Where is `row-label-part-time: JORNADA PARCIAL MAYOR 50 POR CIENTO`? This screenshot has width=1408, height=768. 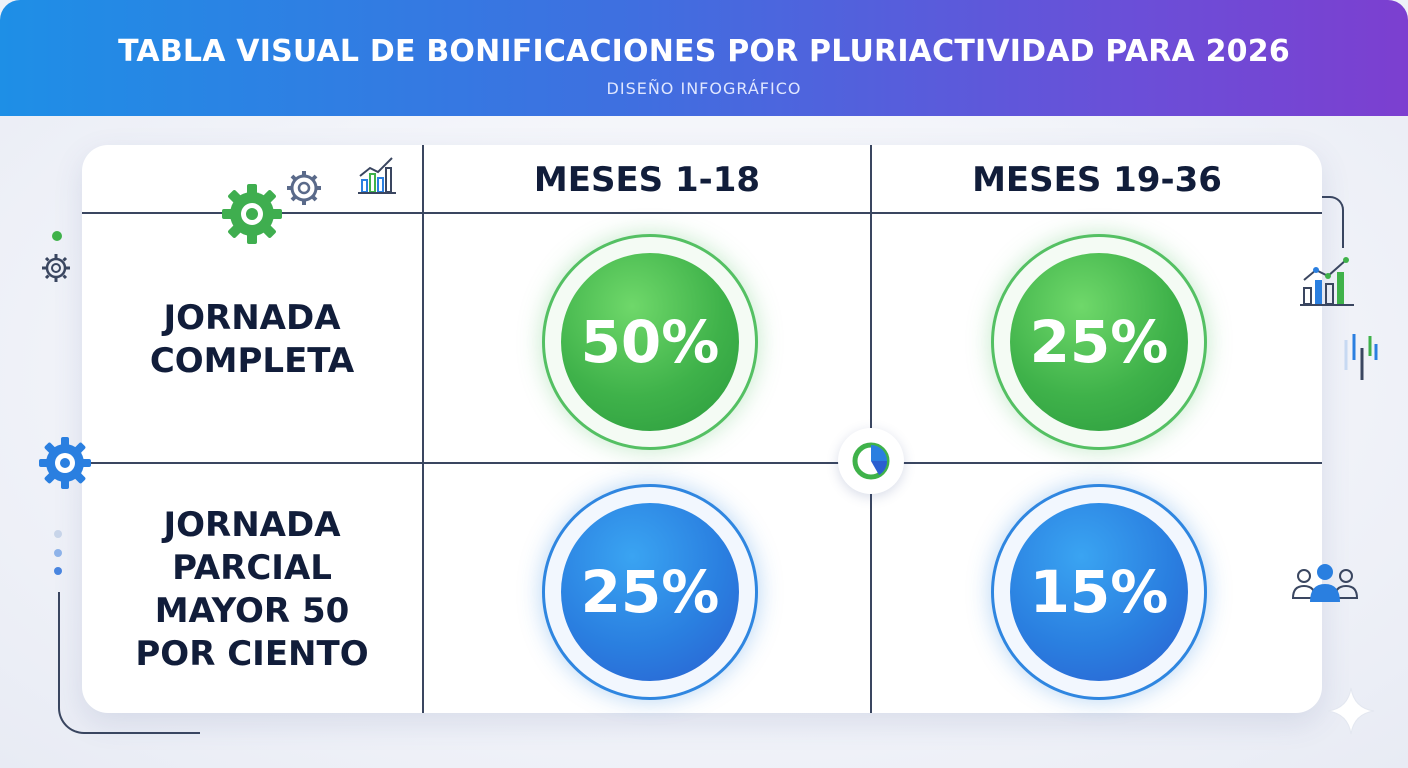
row-label-part-time: JORNADA PARCIAL MAYOR 50 POR CIENTO is located at coordinates (252, 589).